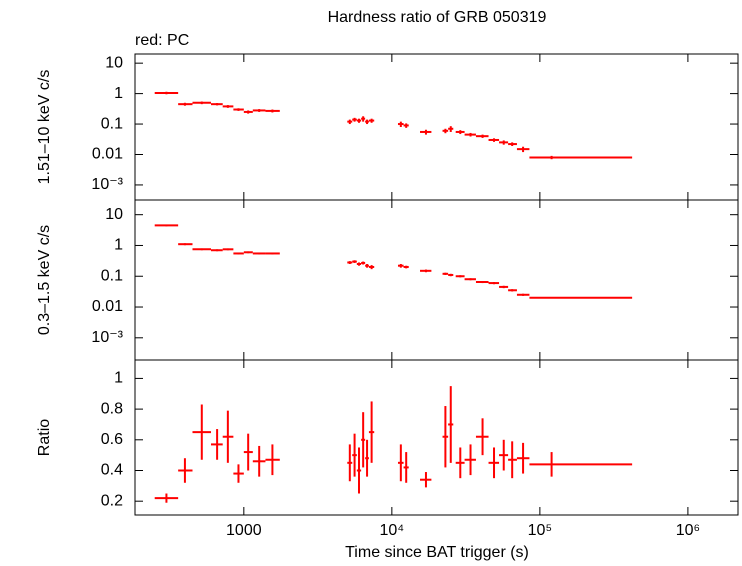 The image size is (742, 566). What do you see at coordinates (437, 552) in the screenshot?
I see `x-axis-label: Time since BAT trigger (s)` at bounding box center [437, 552].